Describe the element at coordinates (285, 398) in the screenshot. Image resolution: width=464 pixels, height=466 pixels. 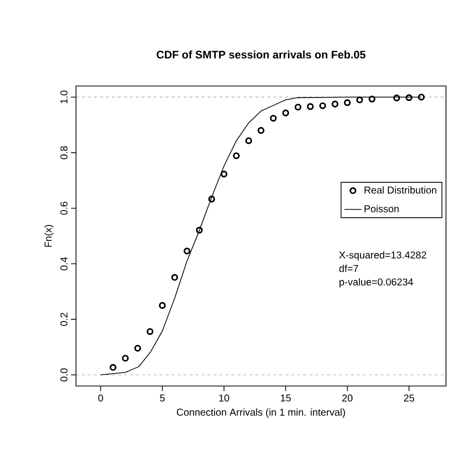
I see `x-tick-label: 15` at that location.